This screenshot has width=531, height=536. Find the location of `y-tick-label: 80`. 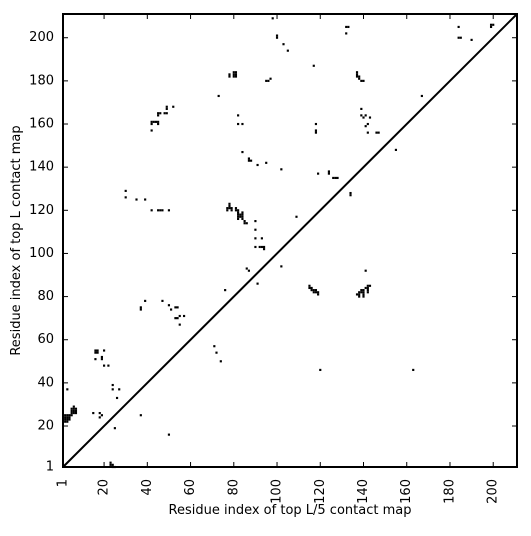

y-tick-label: 80 is located at coordinates (45, 296).